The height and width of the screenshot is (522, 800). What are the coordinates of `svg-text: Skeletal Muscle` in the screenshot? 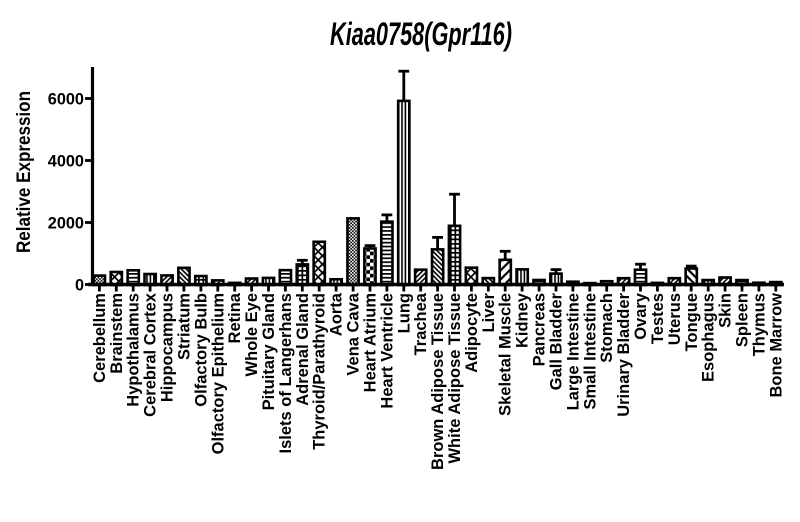 It's located at (506, 354).